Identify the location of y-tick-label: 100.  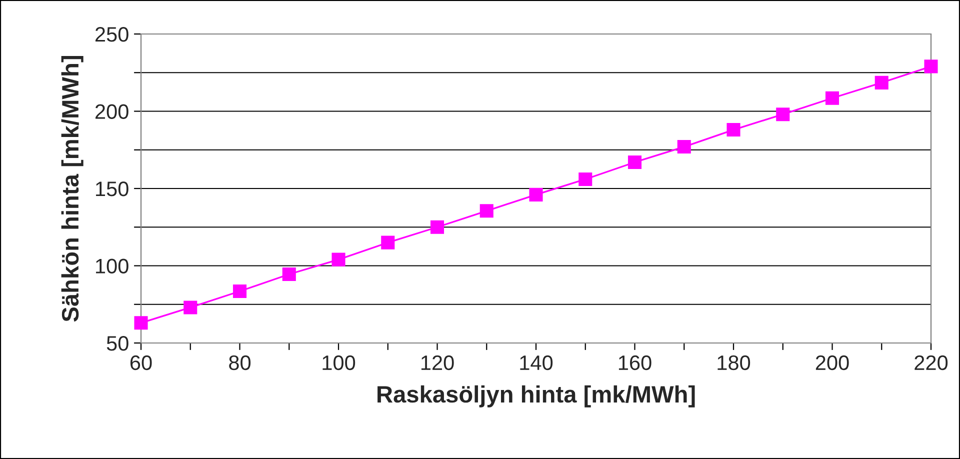
(112, 266).